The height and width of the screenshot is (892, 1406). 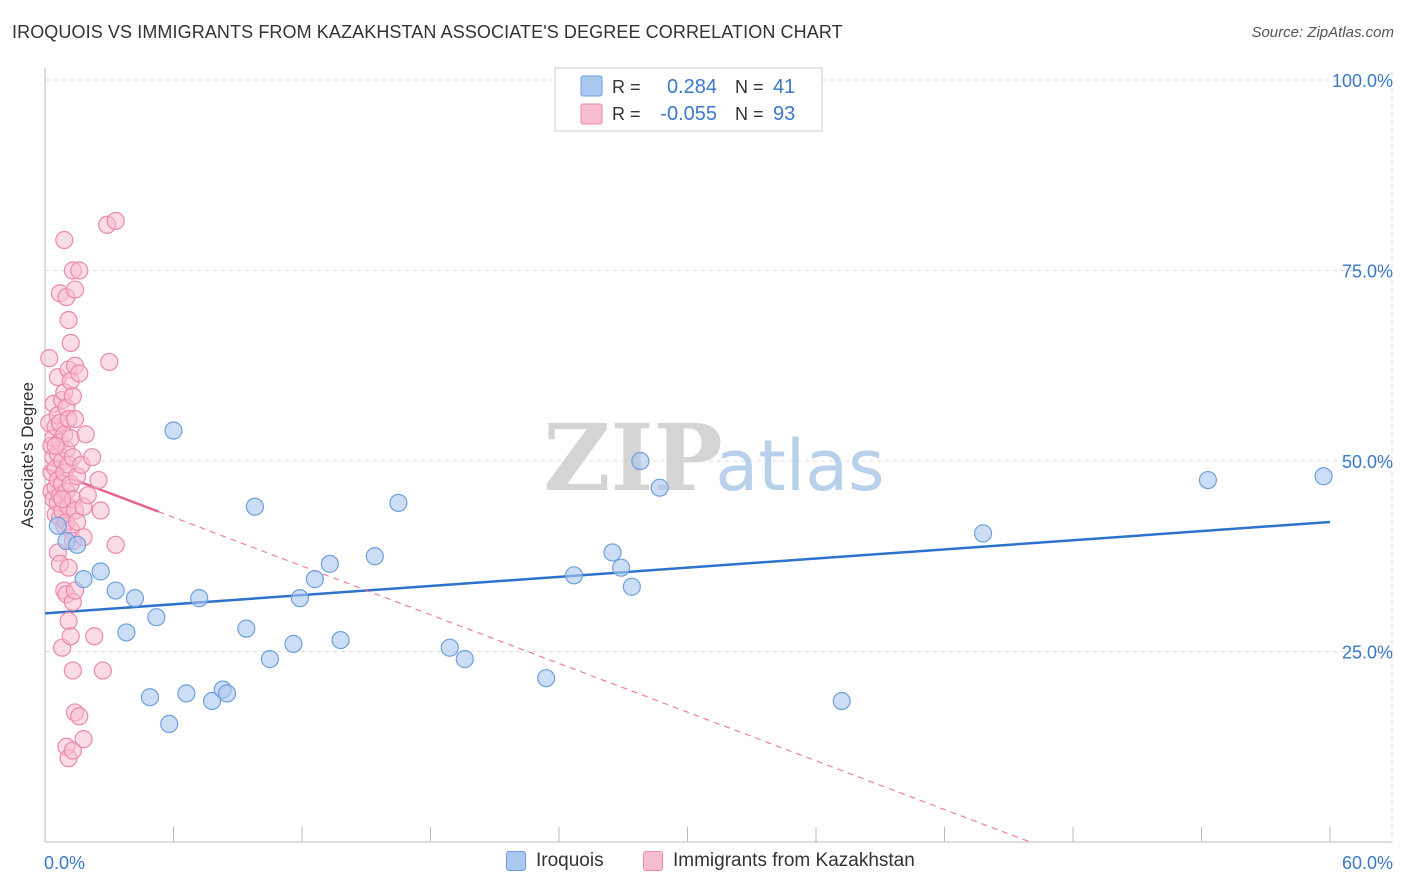 I want to click on bottom-legend-item-kazakhstan: Immigrants from Kazakhstan, so click(x=779, y=861).